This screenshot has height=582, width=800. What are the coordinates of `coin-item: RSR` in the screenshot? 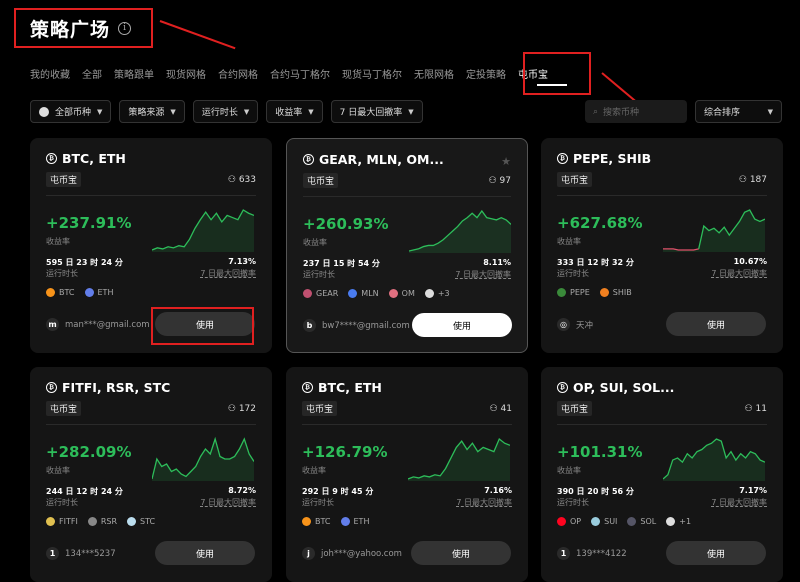 It's located at (102, 521).